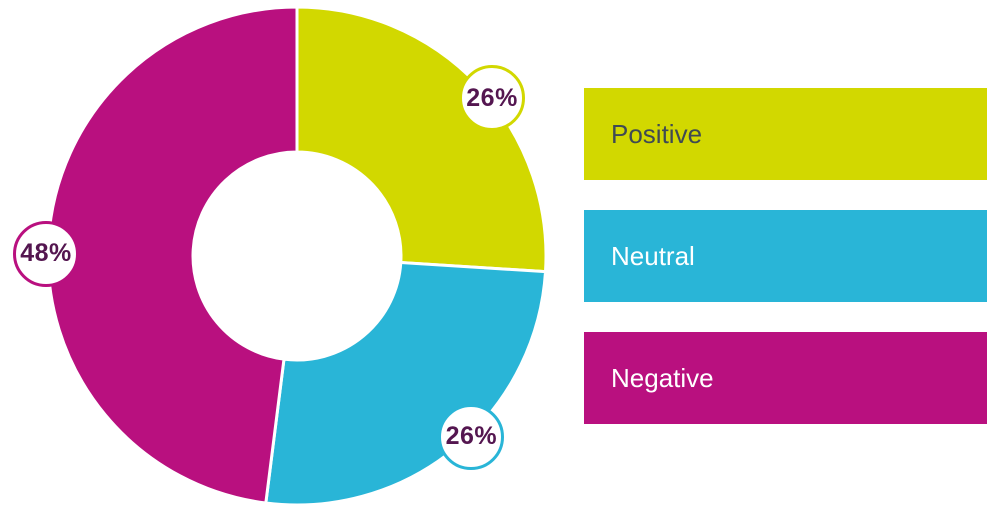  What do you see at coordinates (785, 134) in the screenshot?
I see `legend-item-positive: Positive` at bounding box center [785, 134].